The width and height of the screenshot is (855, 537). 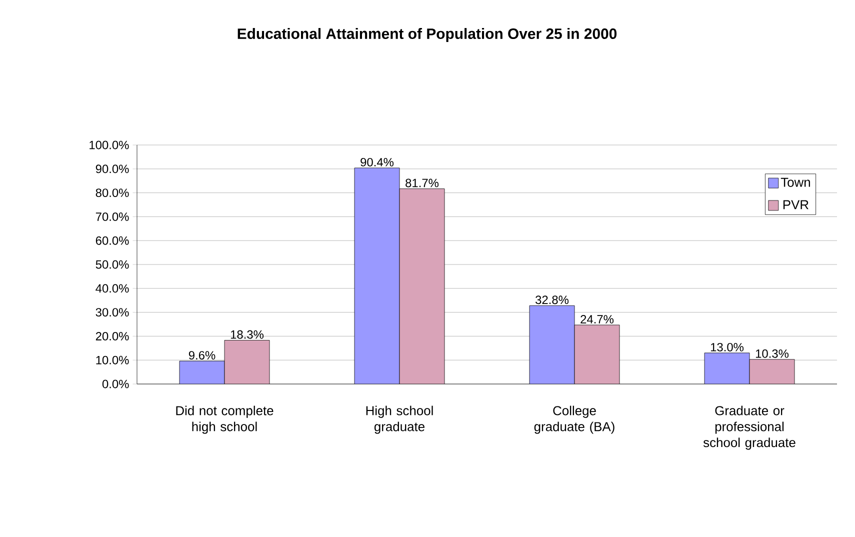 What do you see at coordinates (795, 182) in the screenshot?
I see `legend-label: Town` at bounding box center [795, 182].